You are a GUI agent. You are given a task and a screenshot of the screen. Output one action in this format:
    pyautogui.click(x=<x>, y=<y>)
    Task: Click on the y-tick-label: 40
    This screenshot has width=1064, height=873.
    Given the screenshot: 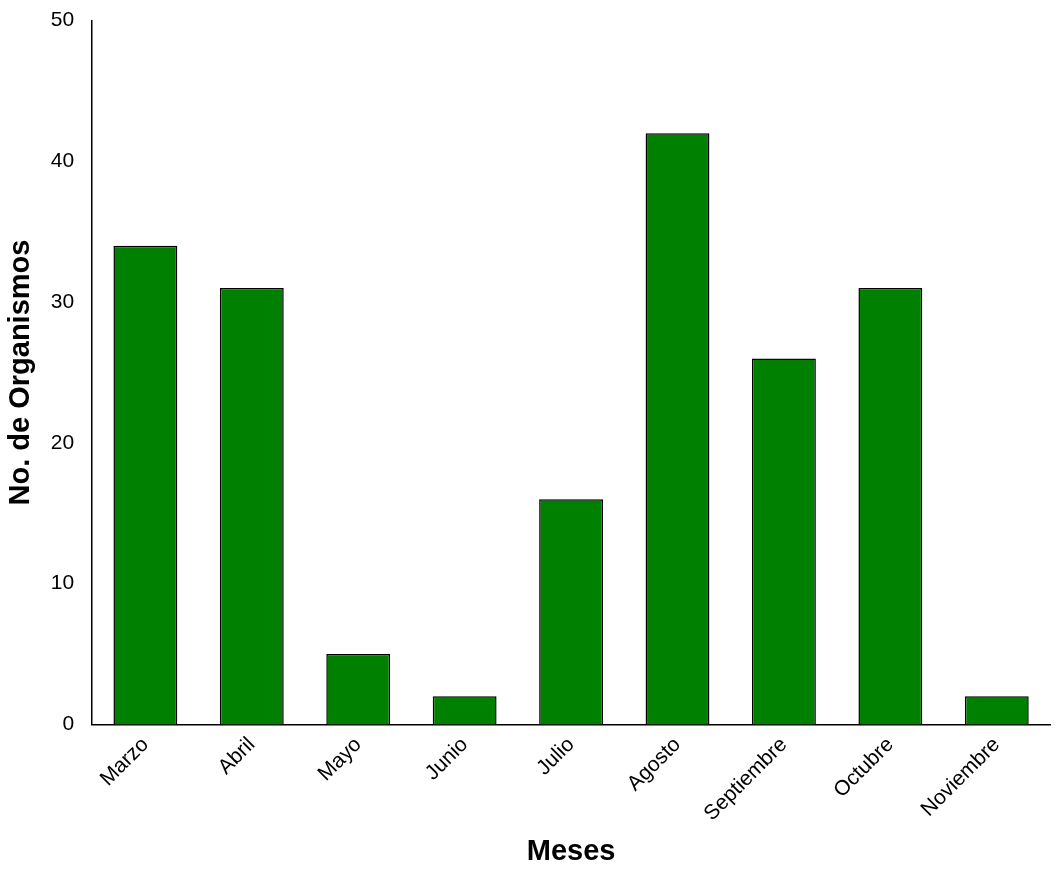 What is the action you would take?
    pyautogui.click(x=62, y=160)
    